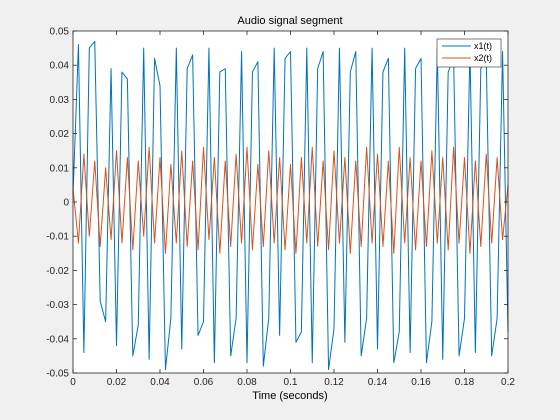 The width and height of the screenshot is (560, 420). I want to click on x-tick-label: 0.16, so click(421, 382).